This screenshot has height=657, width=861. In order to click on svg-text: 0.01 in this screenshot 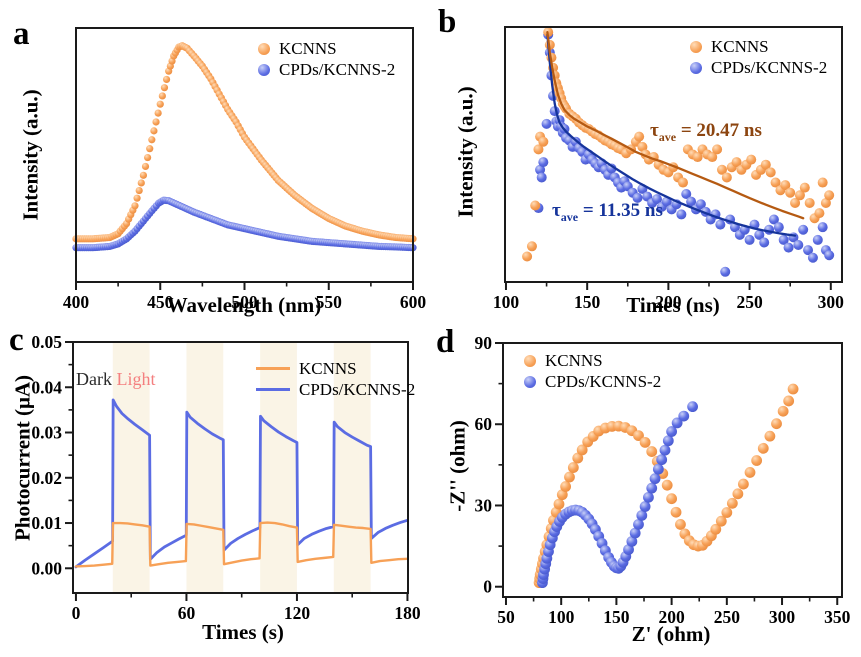, I will do `click(46, 523)`.